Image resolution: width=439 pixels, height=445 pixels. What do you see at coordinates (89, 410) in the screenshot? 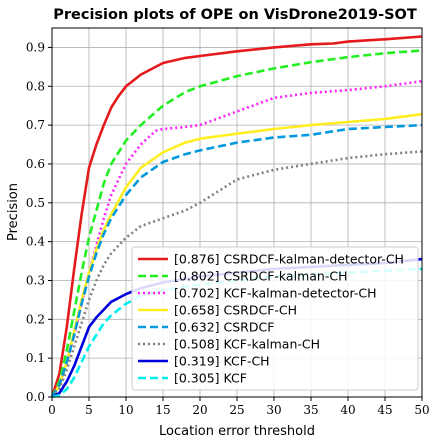
I see `x-tick-label: 5` at bounding box center [89, 410].